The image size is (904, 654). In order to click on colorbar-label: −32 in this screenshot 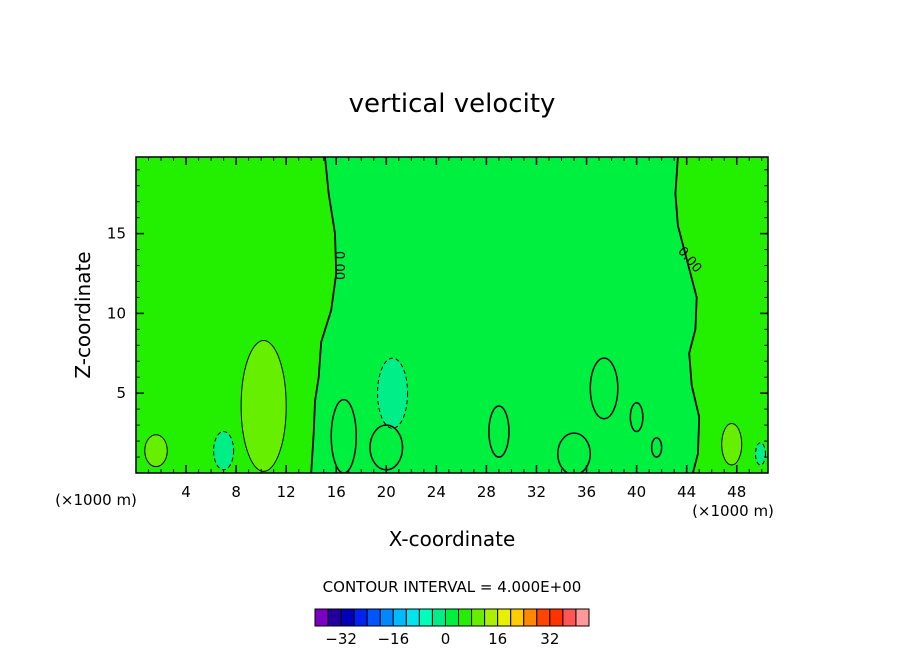, I will do `click(341, 639)`.